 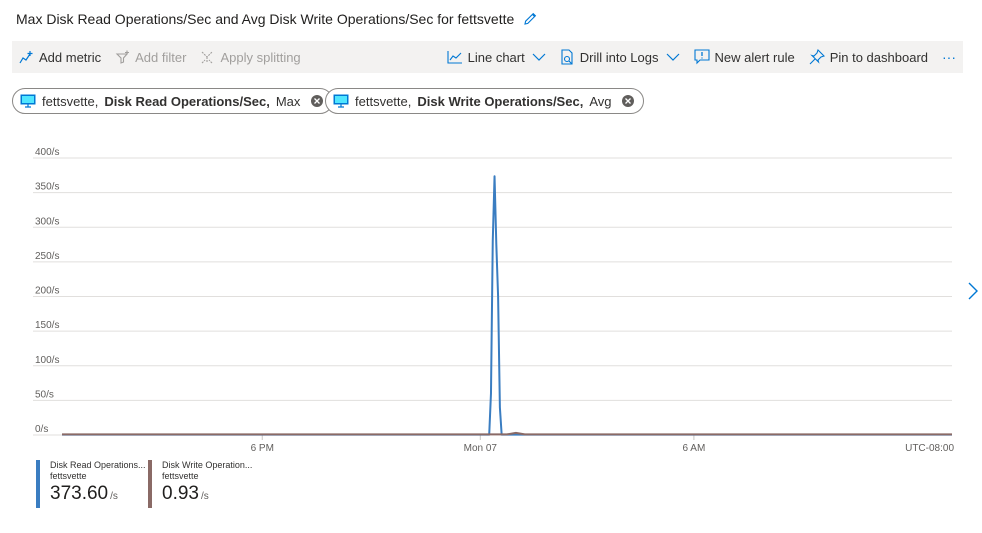 I want to click on add-filter-label: Add filter, so click(x=161, y=57).